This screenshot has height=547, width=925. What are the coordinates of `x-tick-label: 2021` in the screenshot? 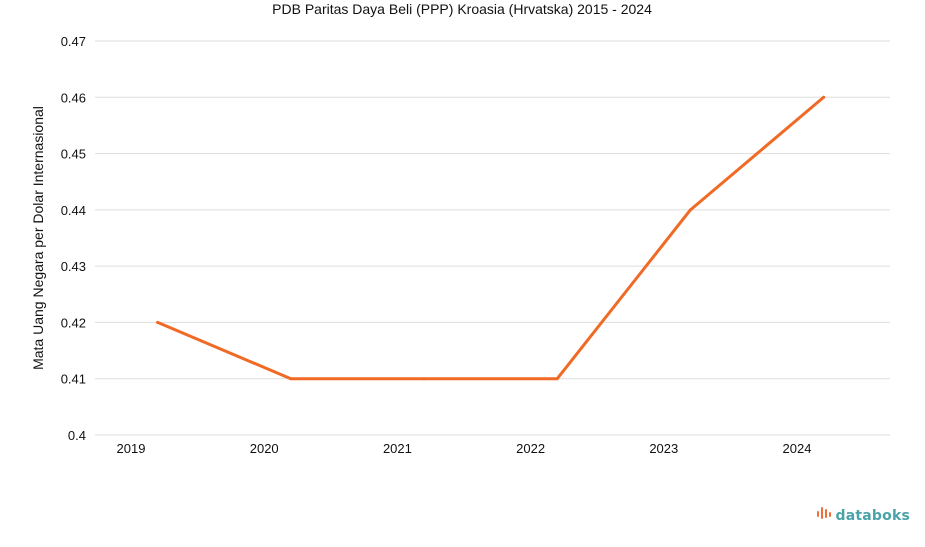 It's located at (397, 448).